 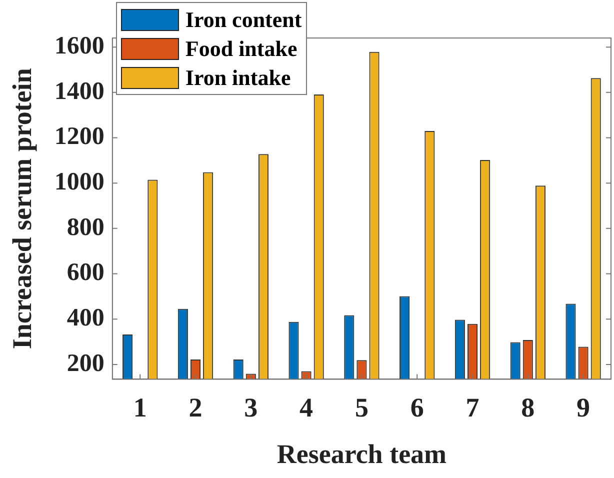 I want to click on y-tick-label: 400, so click(x=85, y=318).